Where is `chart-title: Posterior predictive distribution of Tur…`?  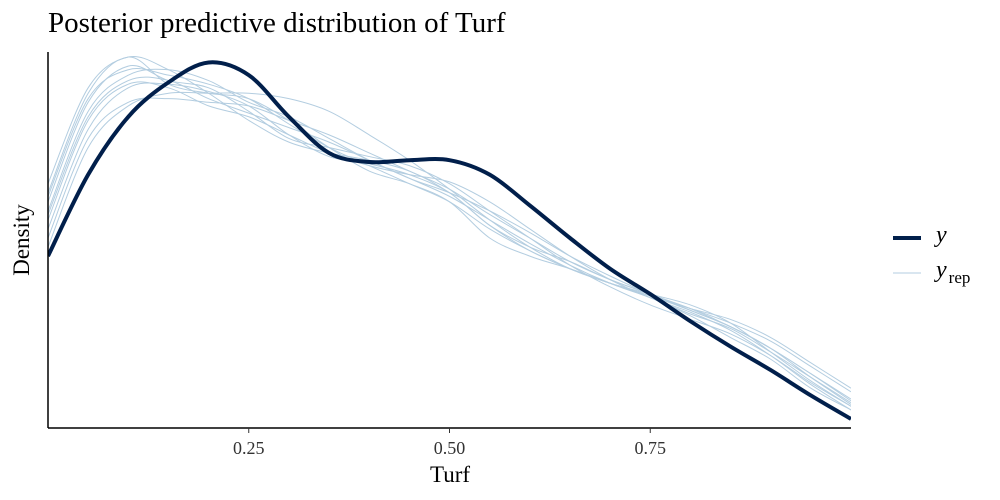 chart-title: Posterior predictive distribution of Tur… is located at coordinates (277, 23).